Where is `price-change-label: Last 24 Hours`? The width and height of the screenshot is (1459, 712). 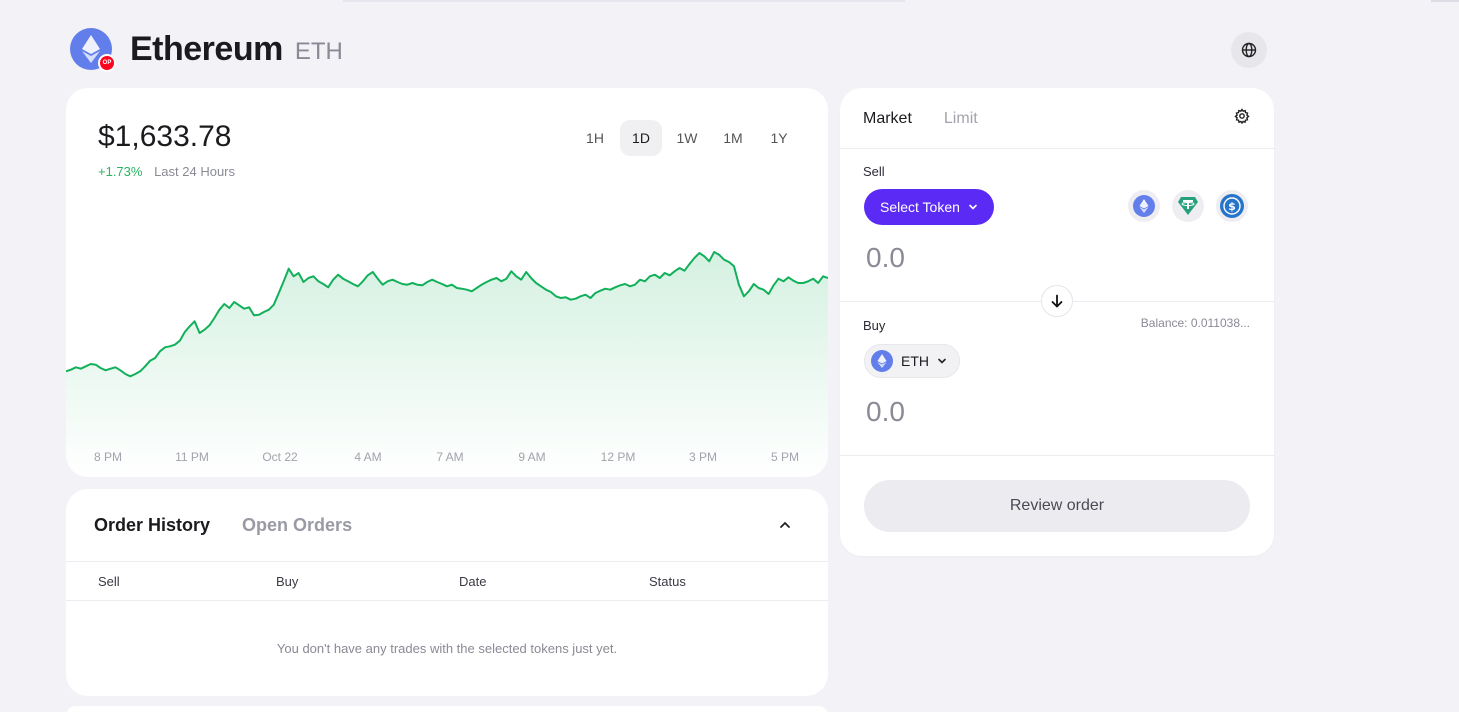 price-change-label: Last 24 Hours is located at coordinates (195, 171).